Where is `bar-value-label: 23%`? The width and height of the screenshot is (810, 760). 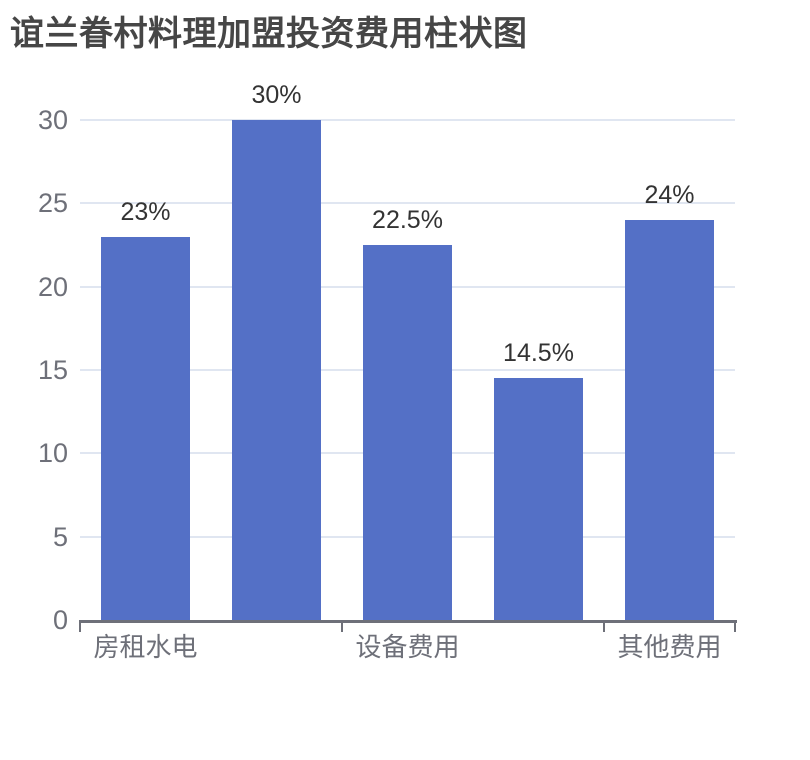 bar-value-label: 23% is located at coordinates (145, 211).